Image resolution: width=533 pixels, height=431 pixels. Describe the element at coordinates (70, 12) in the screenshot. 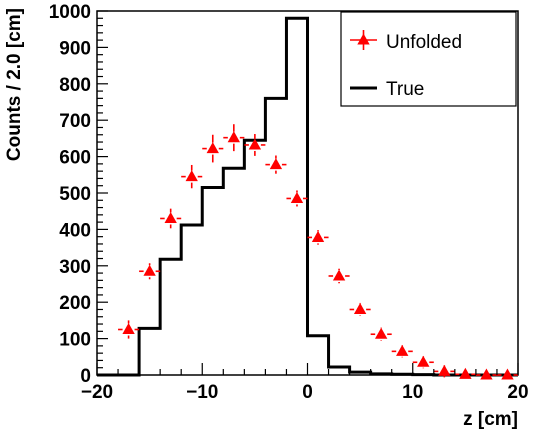

I see `y-tick-label: 1000` at that location.